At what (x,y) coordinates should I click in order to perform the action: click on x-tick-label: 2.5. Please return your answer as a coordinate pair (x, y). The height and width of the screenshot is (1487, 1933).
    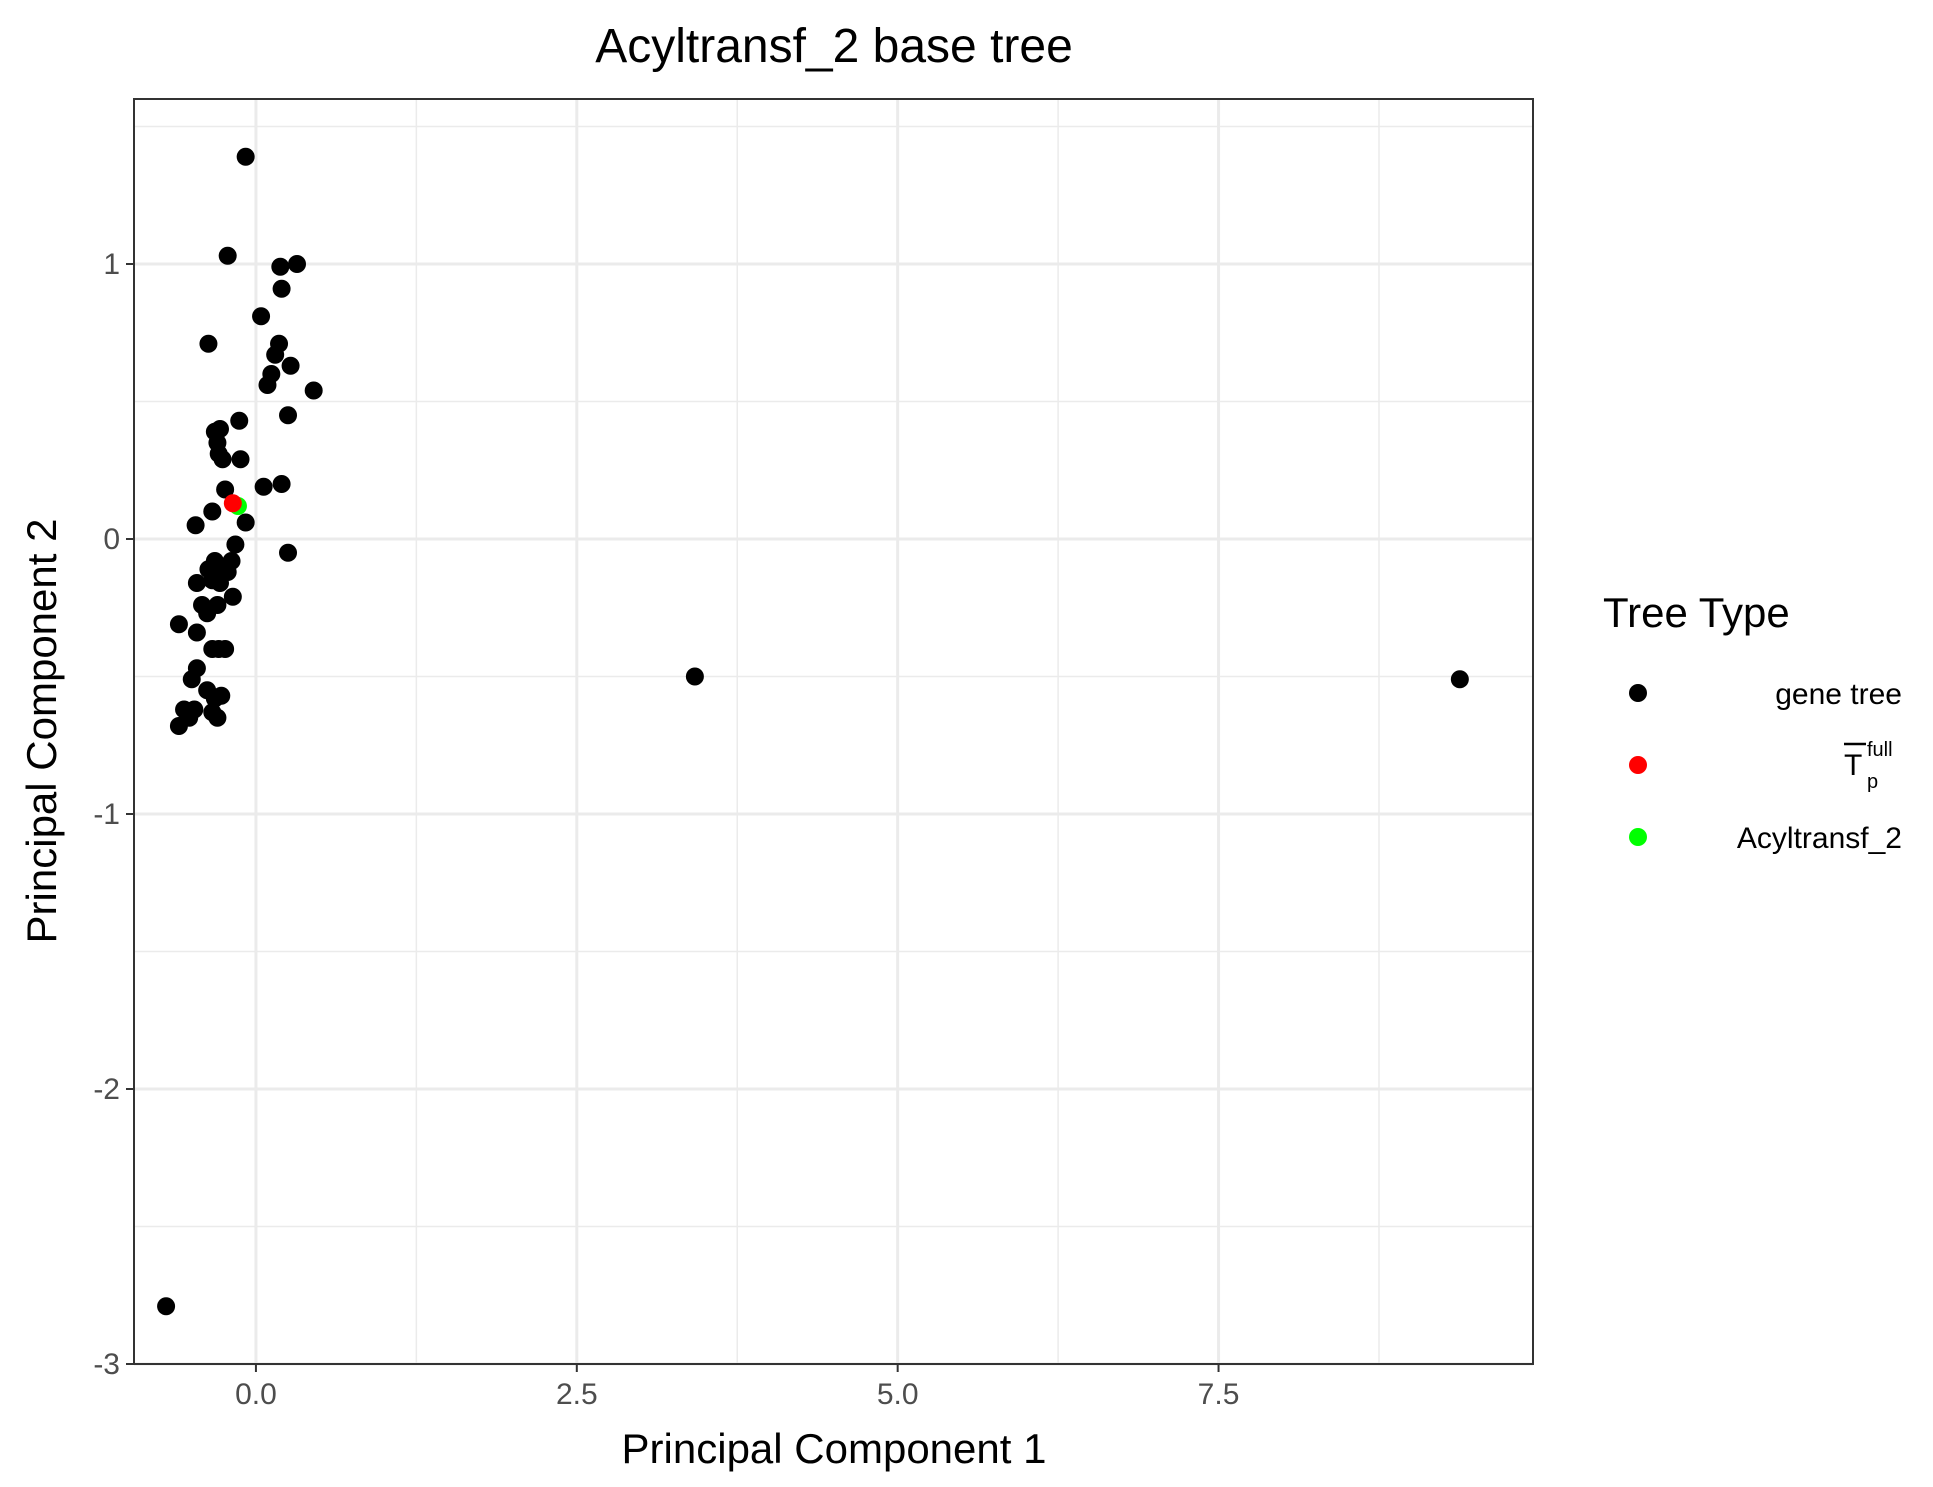
    Looking at the image, I should click on (577, 1394).